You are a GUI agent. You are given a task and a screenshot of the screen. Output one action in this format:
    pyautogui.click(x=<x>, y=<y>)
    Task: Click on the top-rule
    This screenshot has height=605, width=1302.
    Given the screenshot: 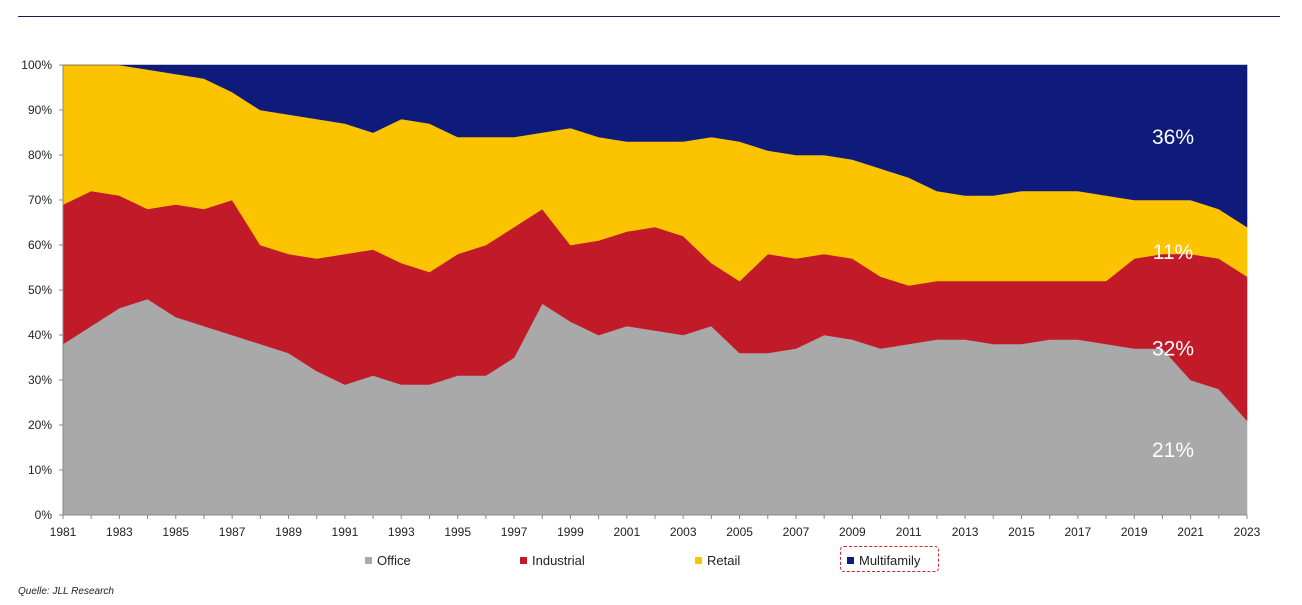 What is the action you would take?
    pyautogui.click(x=649, y=16)
    